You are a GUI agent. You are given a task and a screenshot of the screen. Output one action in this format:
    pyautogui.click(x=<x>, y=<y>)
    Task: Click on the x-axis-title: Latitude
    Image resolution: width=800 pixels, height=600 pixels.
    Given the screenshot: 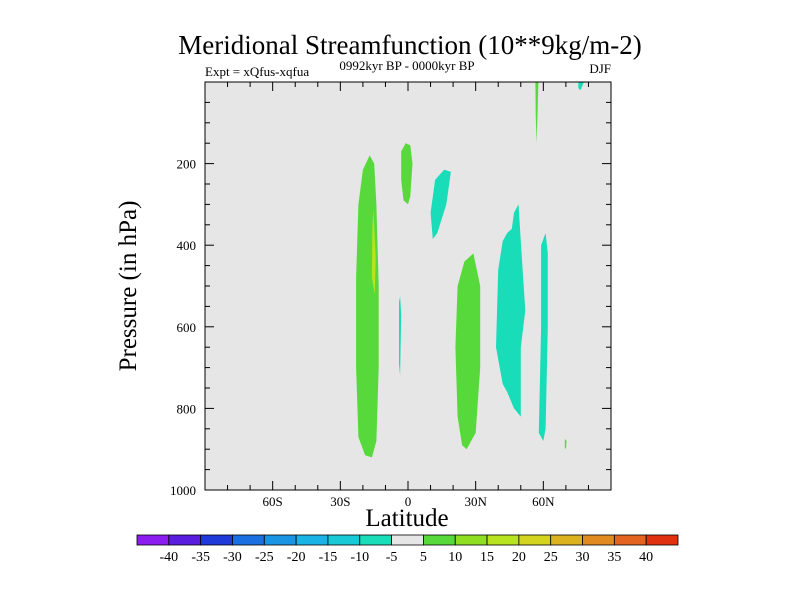 What is the action you would take?
    pyautogui.click(x=406, y=518)
    